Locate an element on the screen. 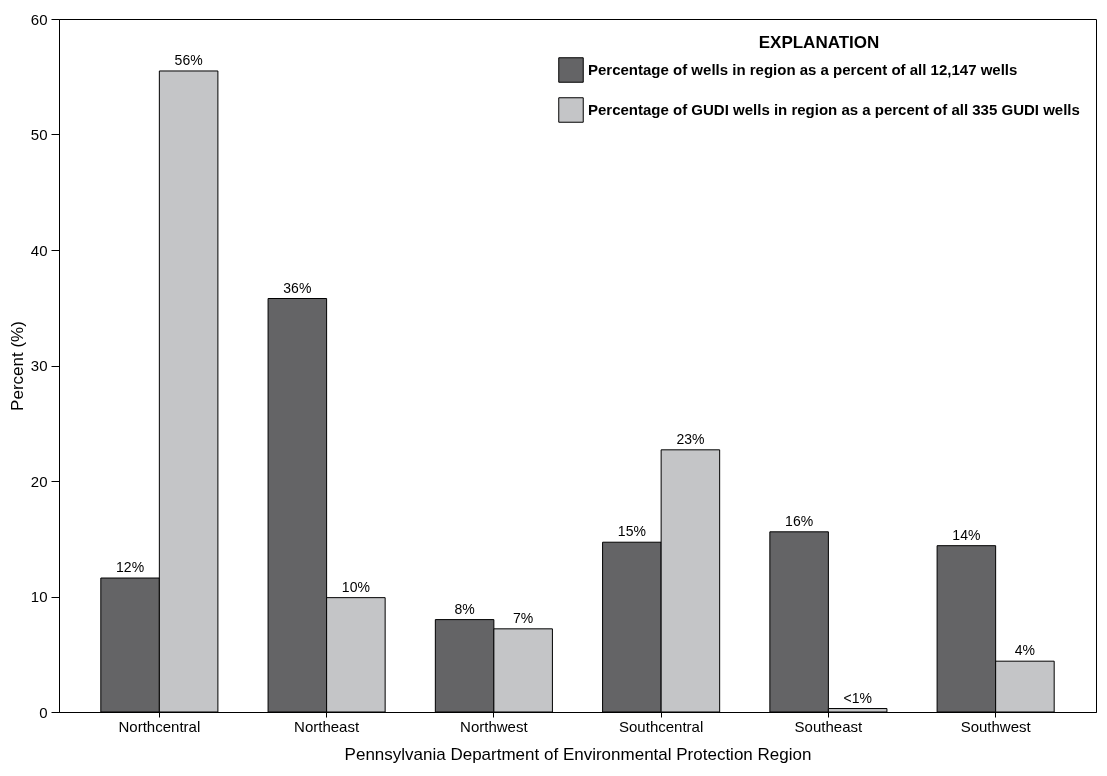  data-label: 14% is located at coordinates (966, 534).